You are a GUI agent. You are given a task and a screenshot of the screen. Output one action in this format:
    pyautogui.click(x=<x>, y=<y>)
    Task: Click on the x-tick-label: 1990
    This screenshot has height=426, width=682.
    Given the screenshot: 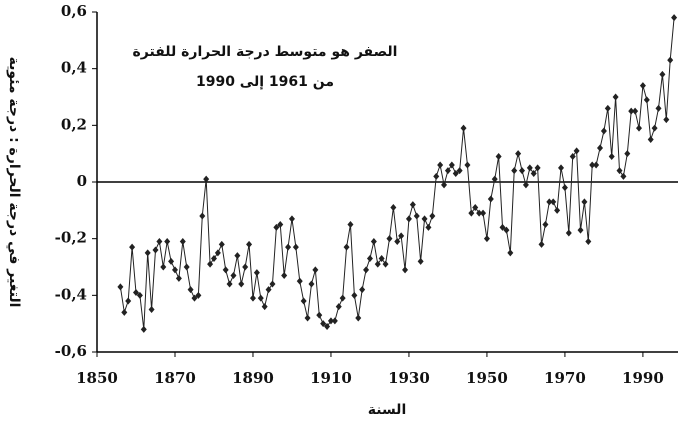 What is the action you would take?
    pyautogui.click(x=643, y=378)
    